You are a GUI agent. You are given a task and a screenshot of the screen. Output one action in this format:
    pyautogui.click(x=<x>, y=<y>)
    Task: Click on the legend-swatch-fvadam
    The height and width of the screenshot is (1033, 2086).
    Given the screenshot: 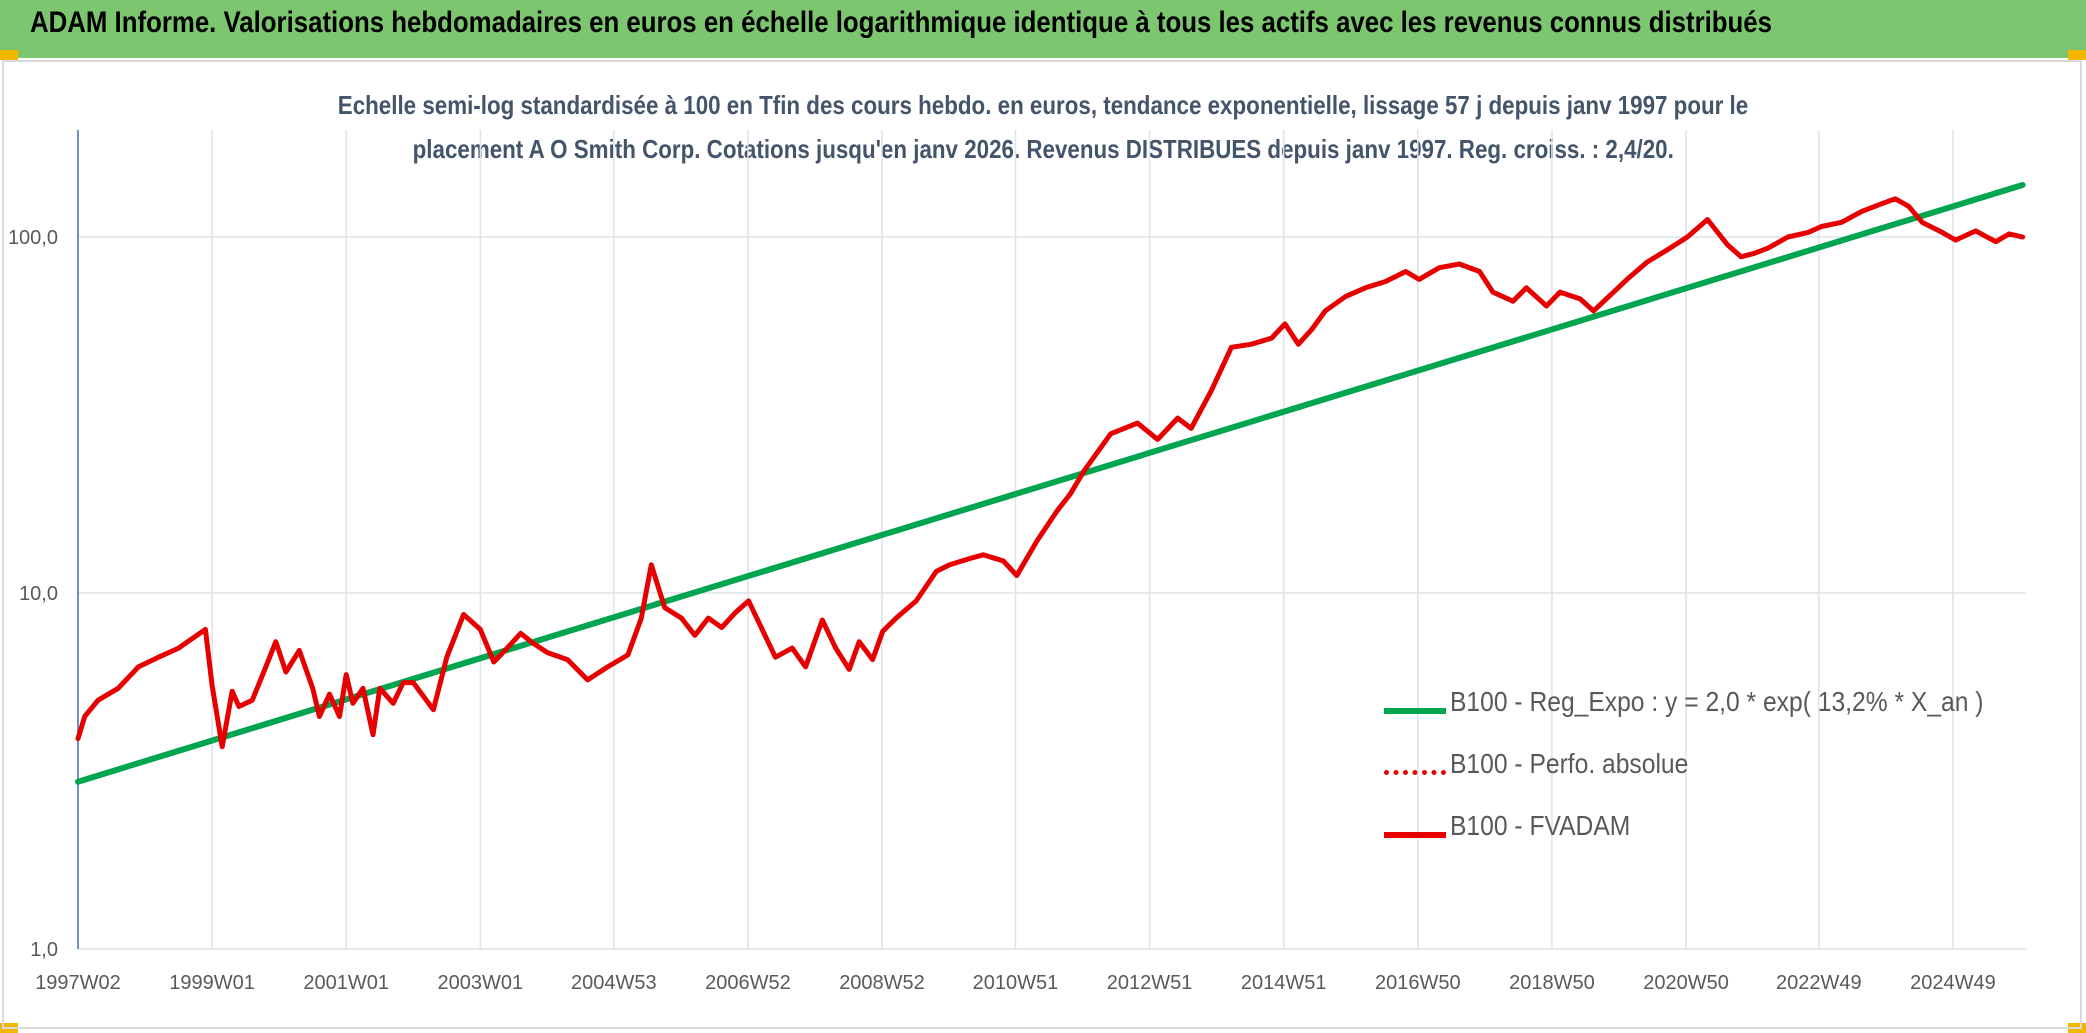 What is the action you would take?
    pyautogui.click(x=1415, y=835)
    